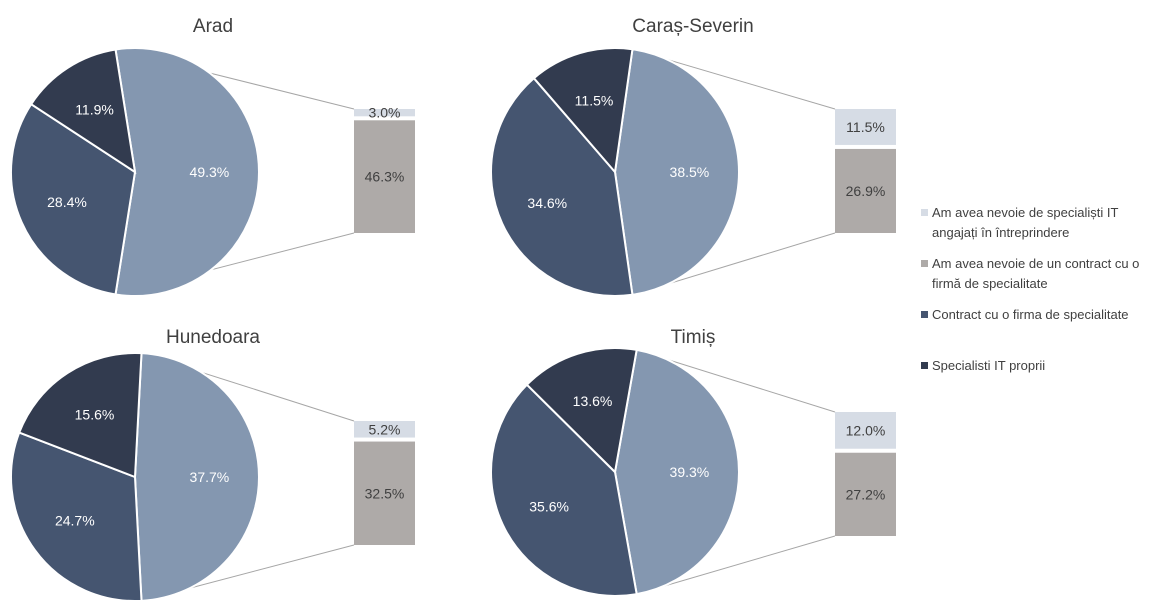 The image size is (1166, 602). Describe the element at coordinates (210, 172) in the screenshot. I see `pie-slice-label: 49.3%` at that location.